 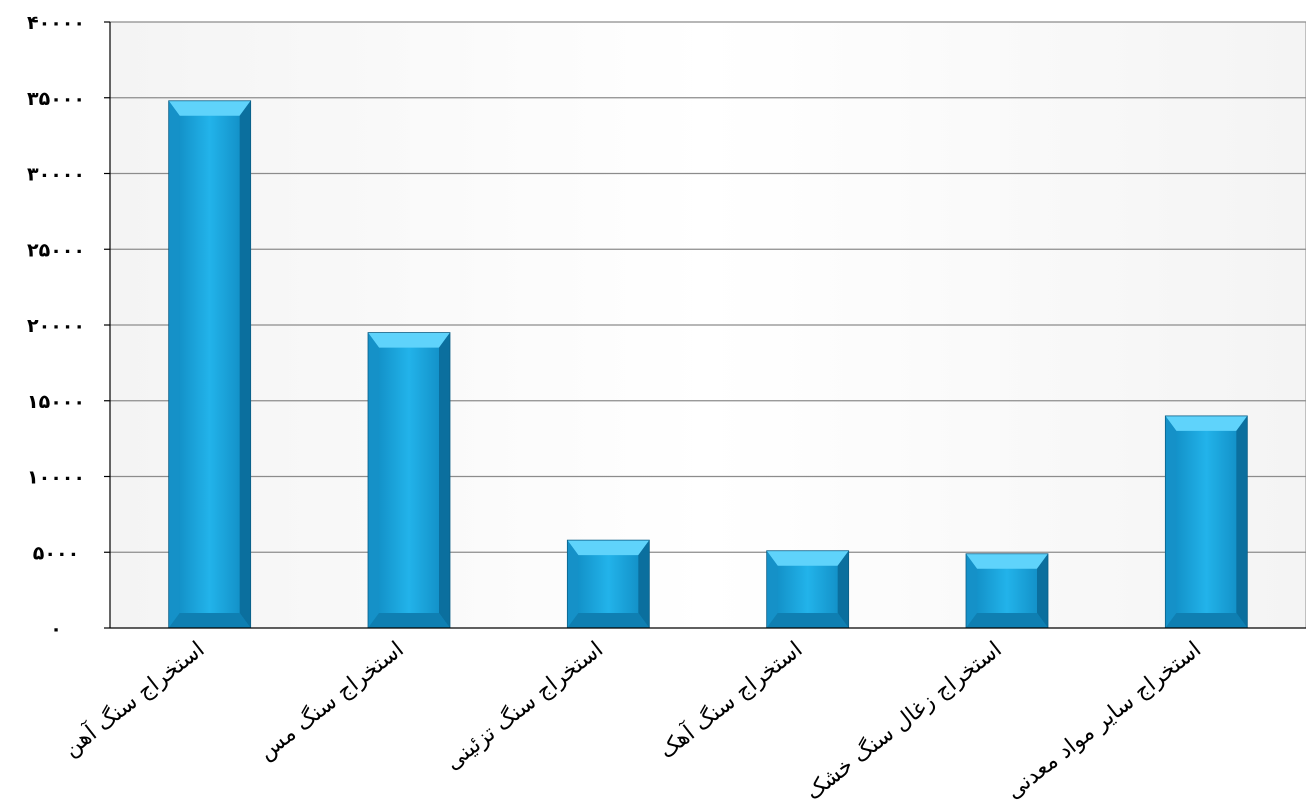 What do you see at coordinates (524, 705) in the screenshot?
I see `x-tick-label: استخراج سنگ تزئینی` at bounding box center [524, 705].